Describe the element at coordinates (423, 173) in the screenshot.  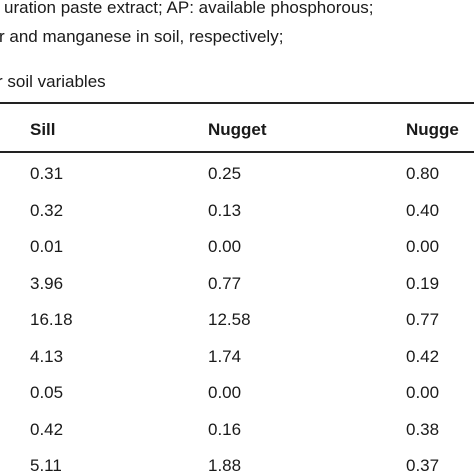
I see `cell-nugget-ratio: 0.80` at that location.